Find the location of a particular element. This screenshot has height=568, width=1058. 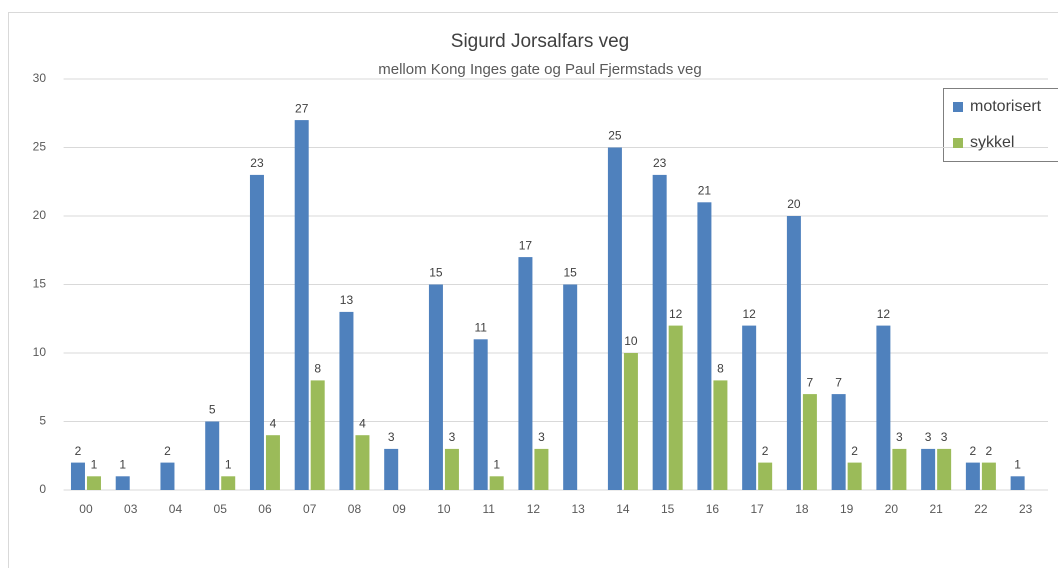

legend-box is located at coordinates (1000, 125).